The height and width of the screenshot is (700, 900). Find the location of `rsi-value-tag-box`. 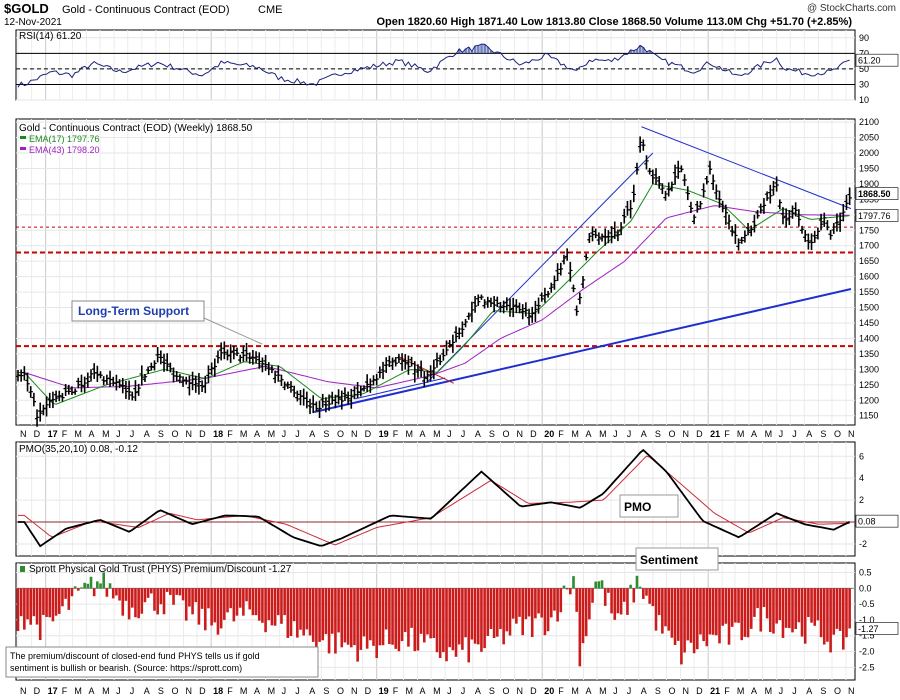

rsi-value-tag-box is located at coordinates (877, 60).